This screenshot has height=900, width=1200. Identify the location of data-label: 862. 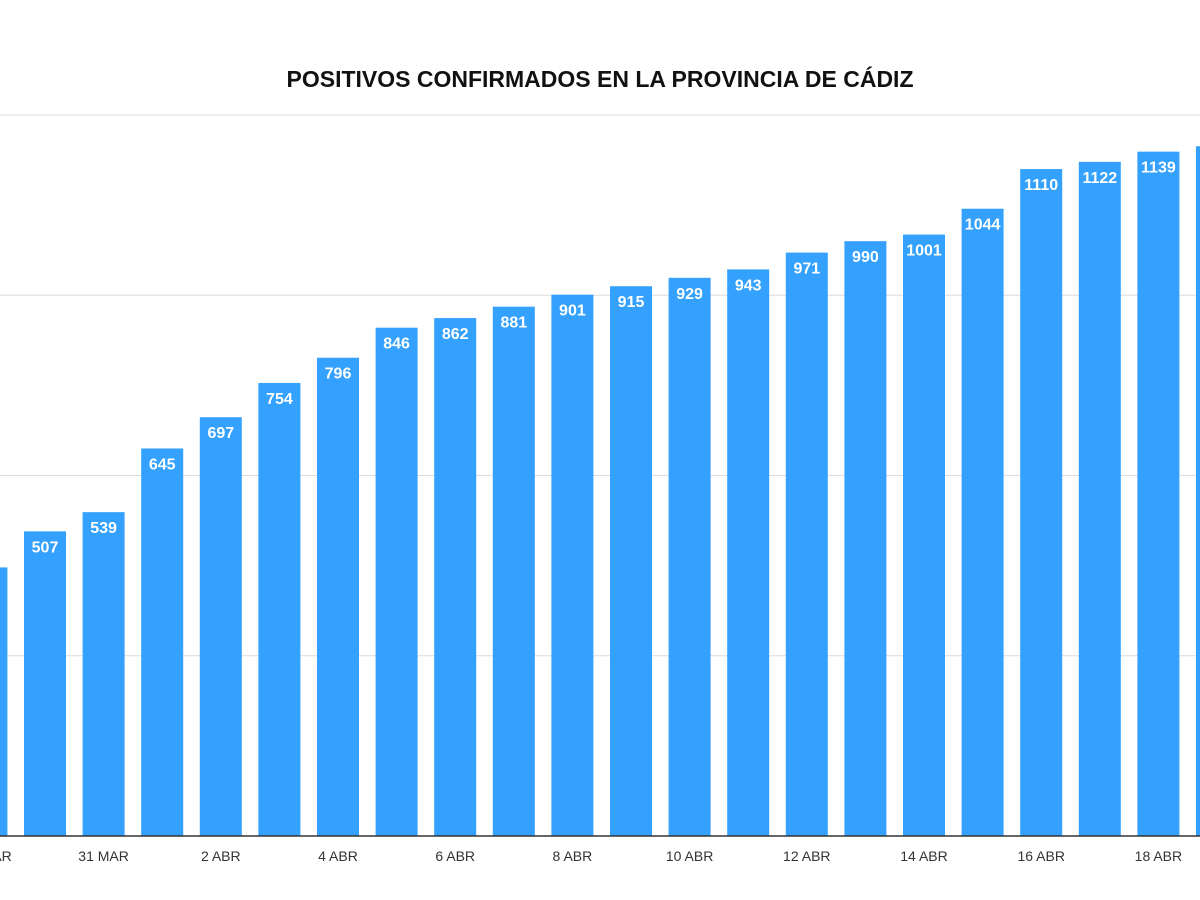
(455, 334).